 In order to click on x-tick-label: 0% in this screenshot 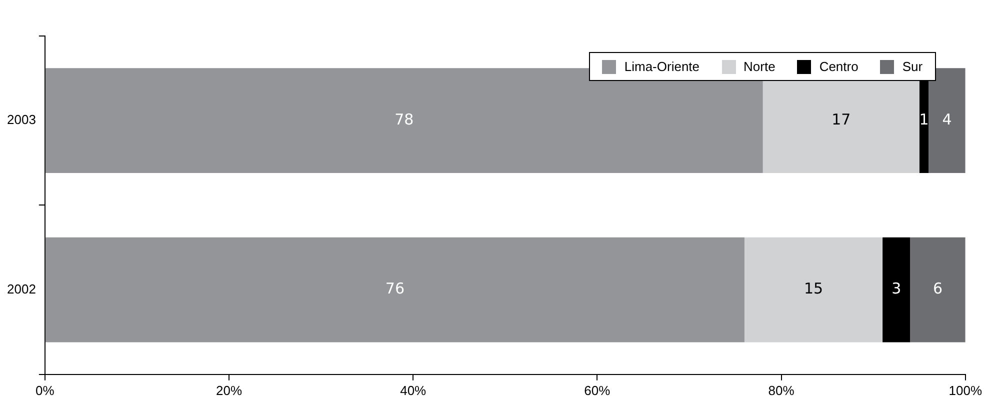, I will do `click(45, 390)`.